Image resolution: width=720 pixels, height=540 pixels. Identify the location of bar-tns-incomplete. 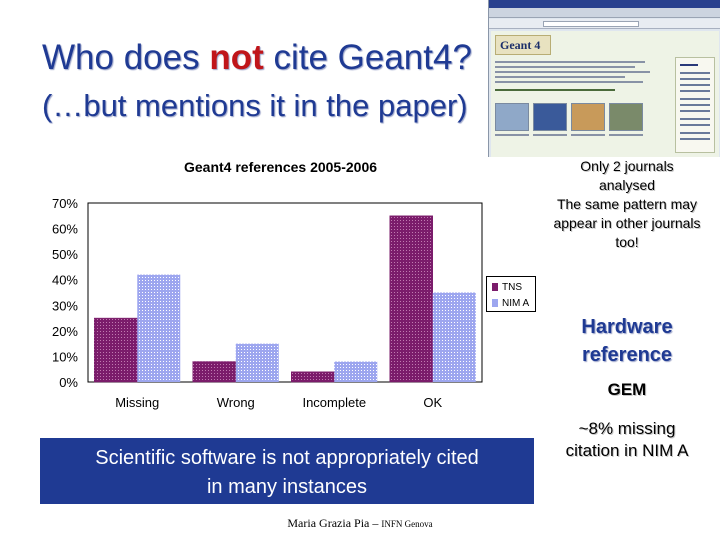
(313, 377).